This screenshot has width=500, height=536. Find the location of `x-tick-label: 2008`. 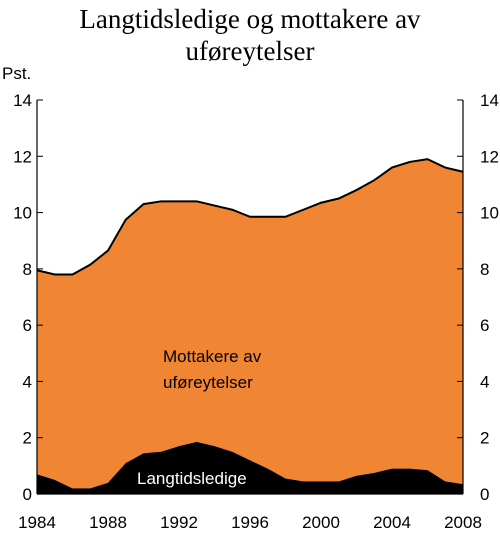

x-tick-label: 2008 is located at coordinates (463, 522).